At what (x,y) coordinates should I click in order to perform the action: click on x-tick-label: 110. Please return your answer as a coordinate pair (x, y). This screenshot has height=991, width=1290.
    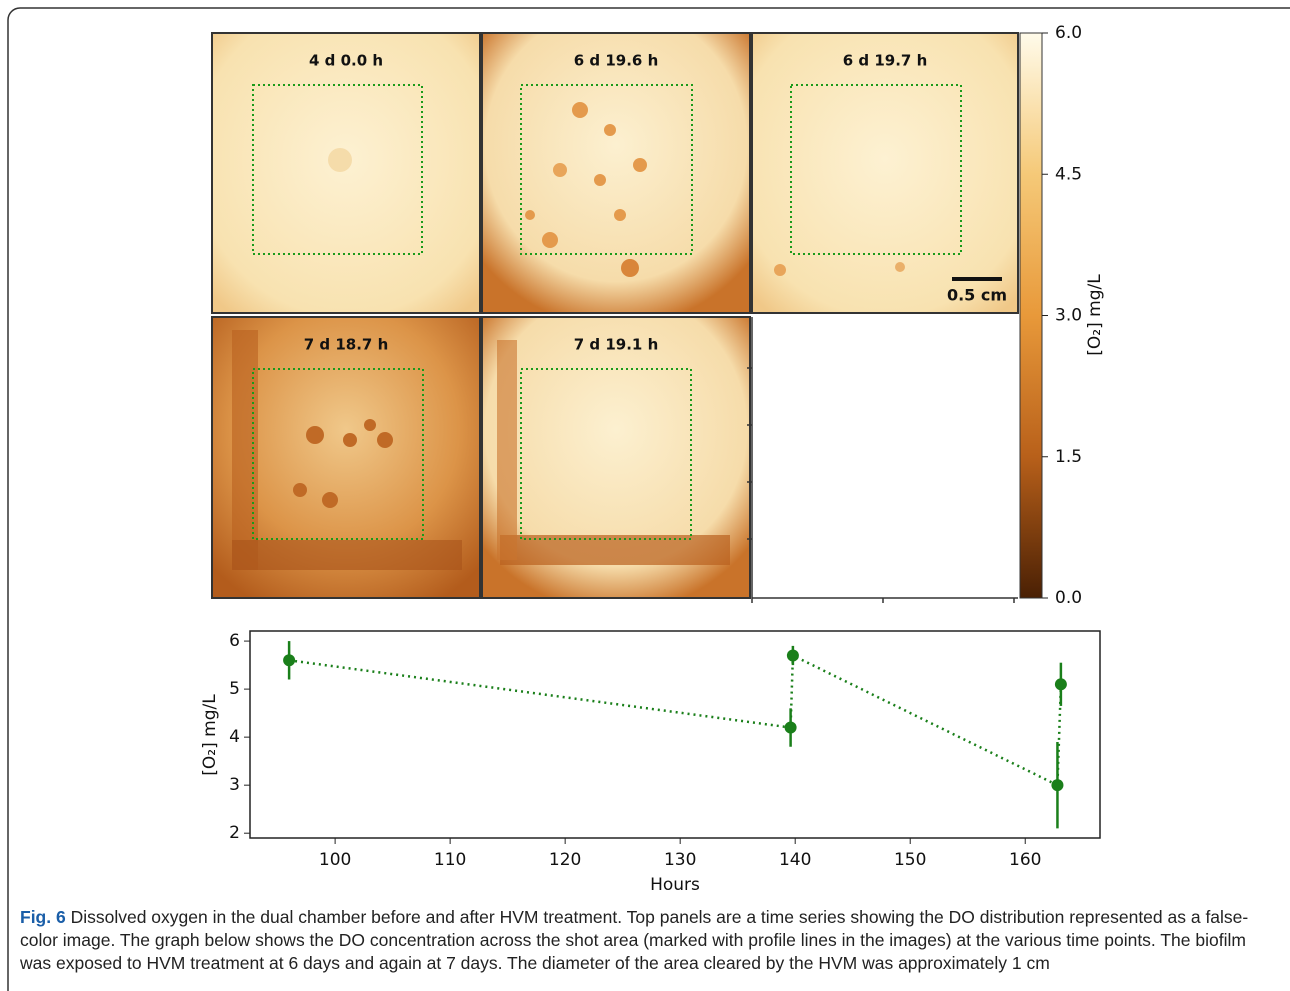
    Looking at the image, I should click on (450, 860).